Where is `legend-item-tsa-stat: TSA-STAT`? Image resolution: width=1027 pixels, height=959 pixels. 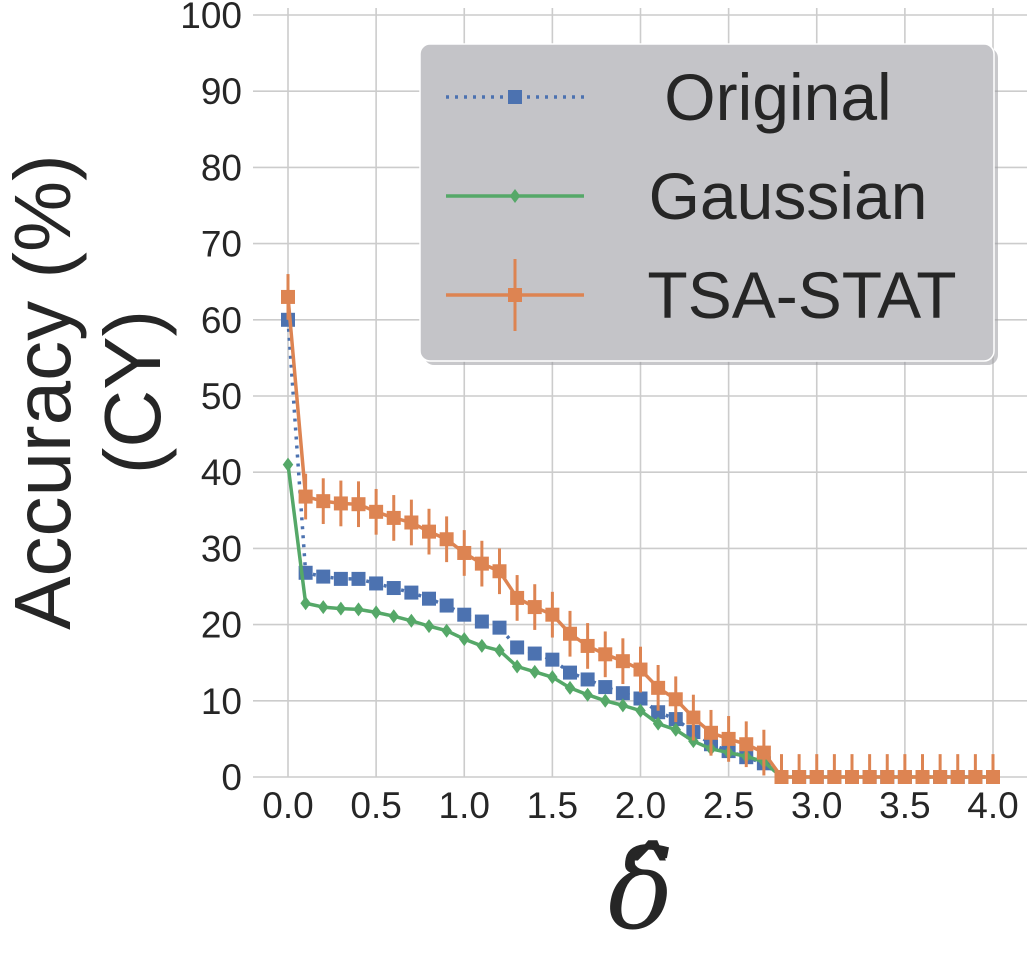 legend-item-tsa-stat: TSA-STAT is located at coordinates (701, 295).